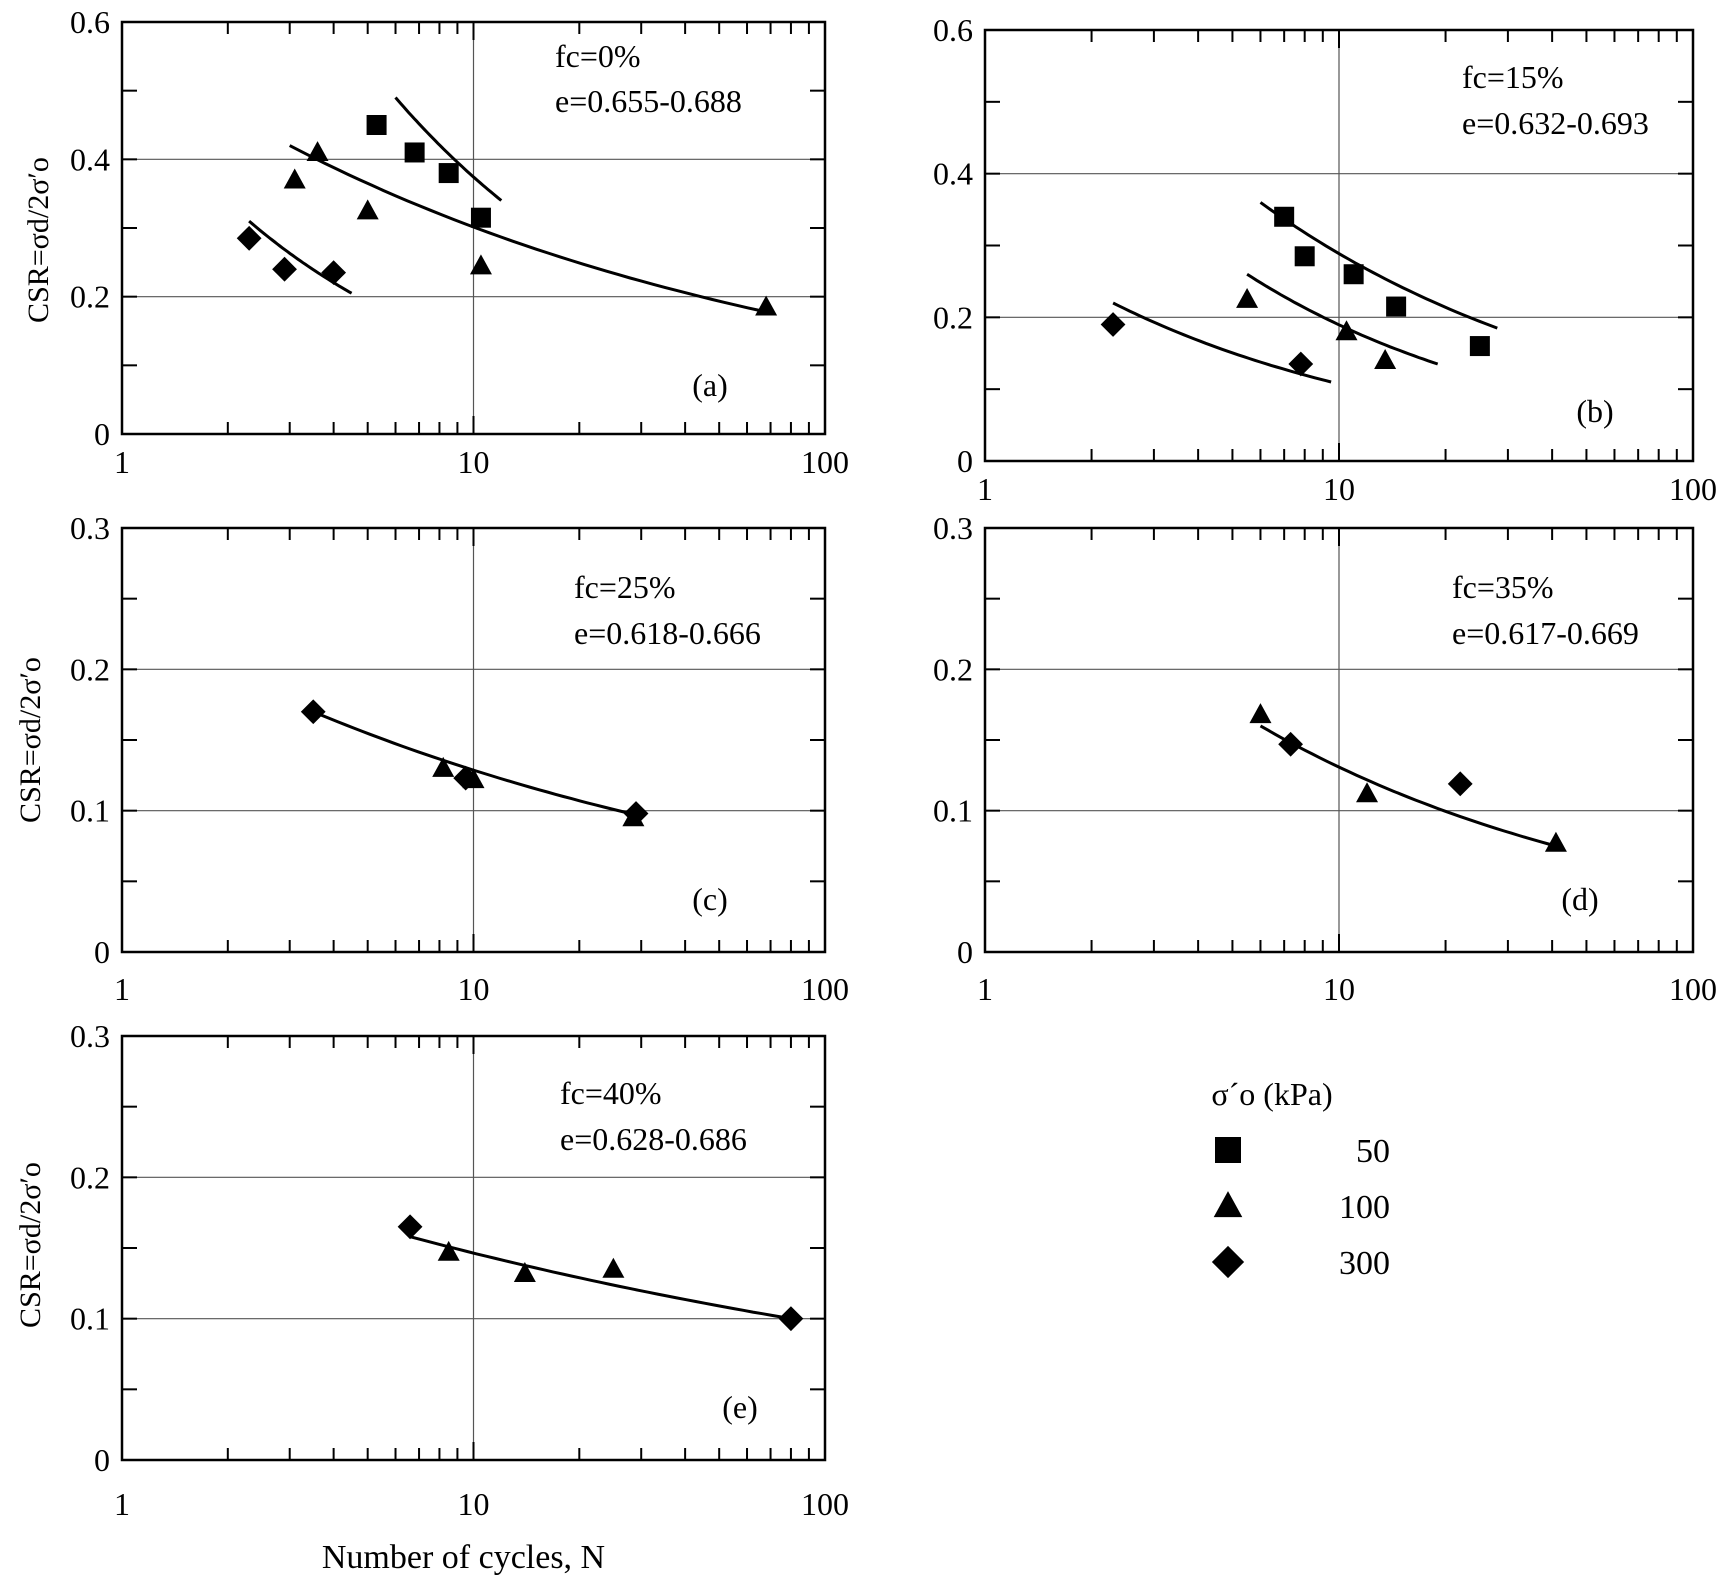  What do you see at coordinates (953, 174) in the screenshot?
I see `y-tick-label: 0.4` at bounding box center [953, 174].